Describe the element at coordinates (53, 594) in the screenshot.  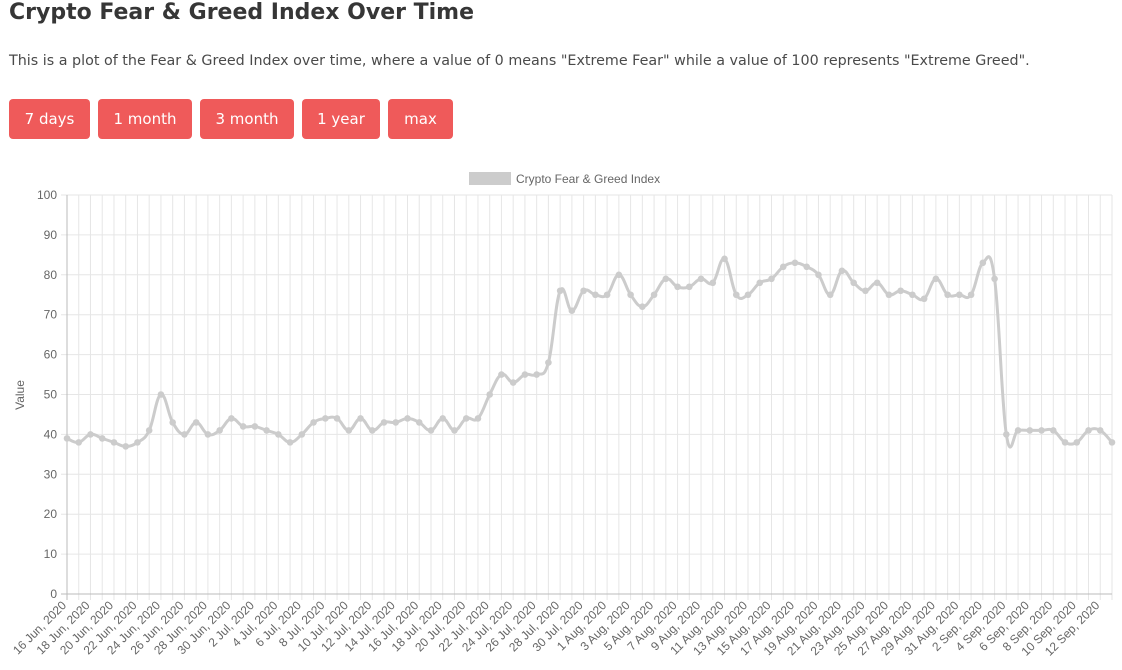
I see `y-tick-label: 0` at that location.